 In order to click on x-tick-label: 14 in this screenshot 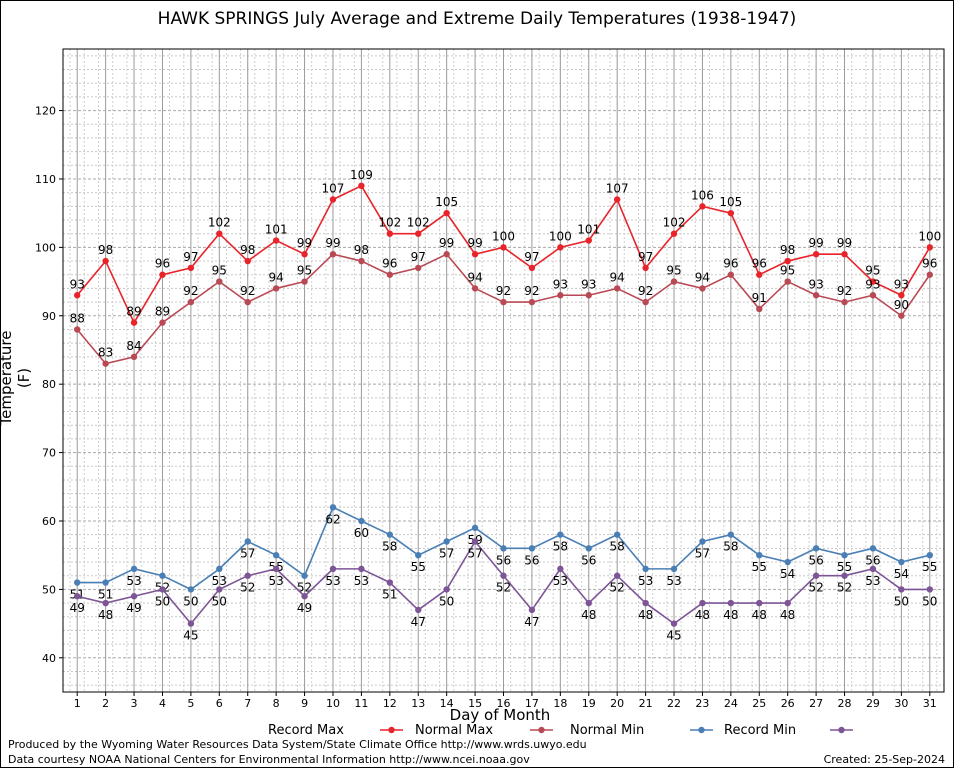, I will do `click(447, 703)`.